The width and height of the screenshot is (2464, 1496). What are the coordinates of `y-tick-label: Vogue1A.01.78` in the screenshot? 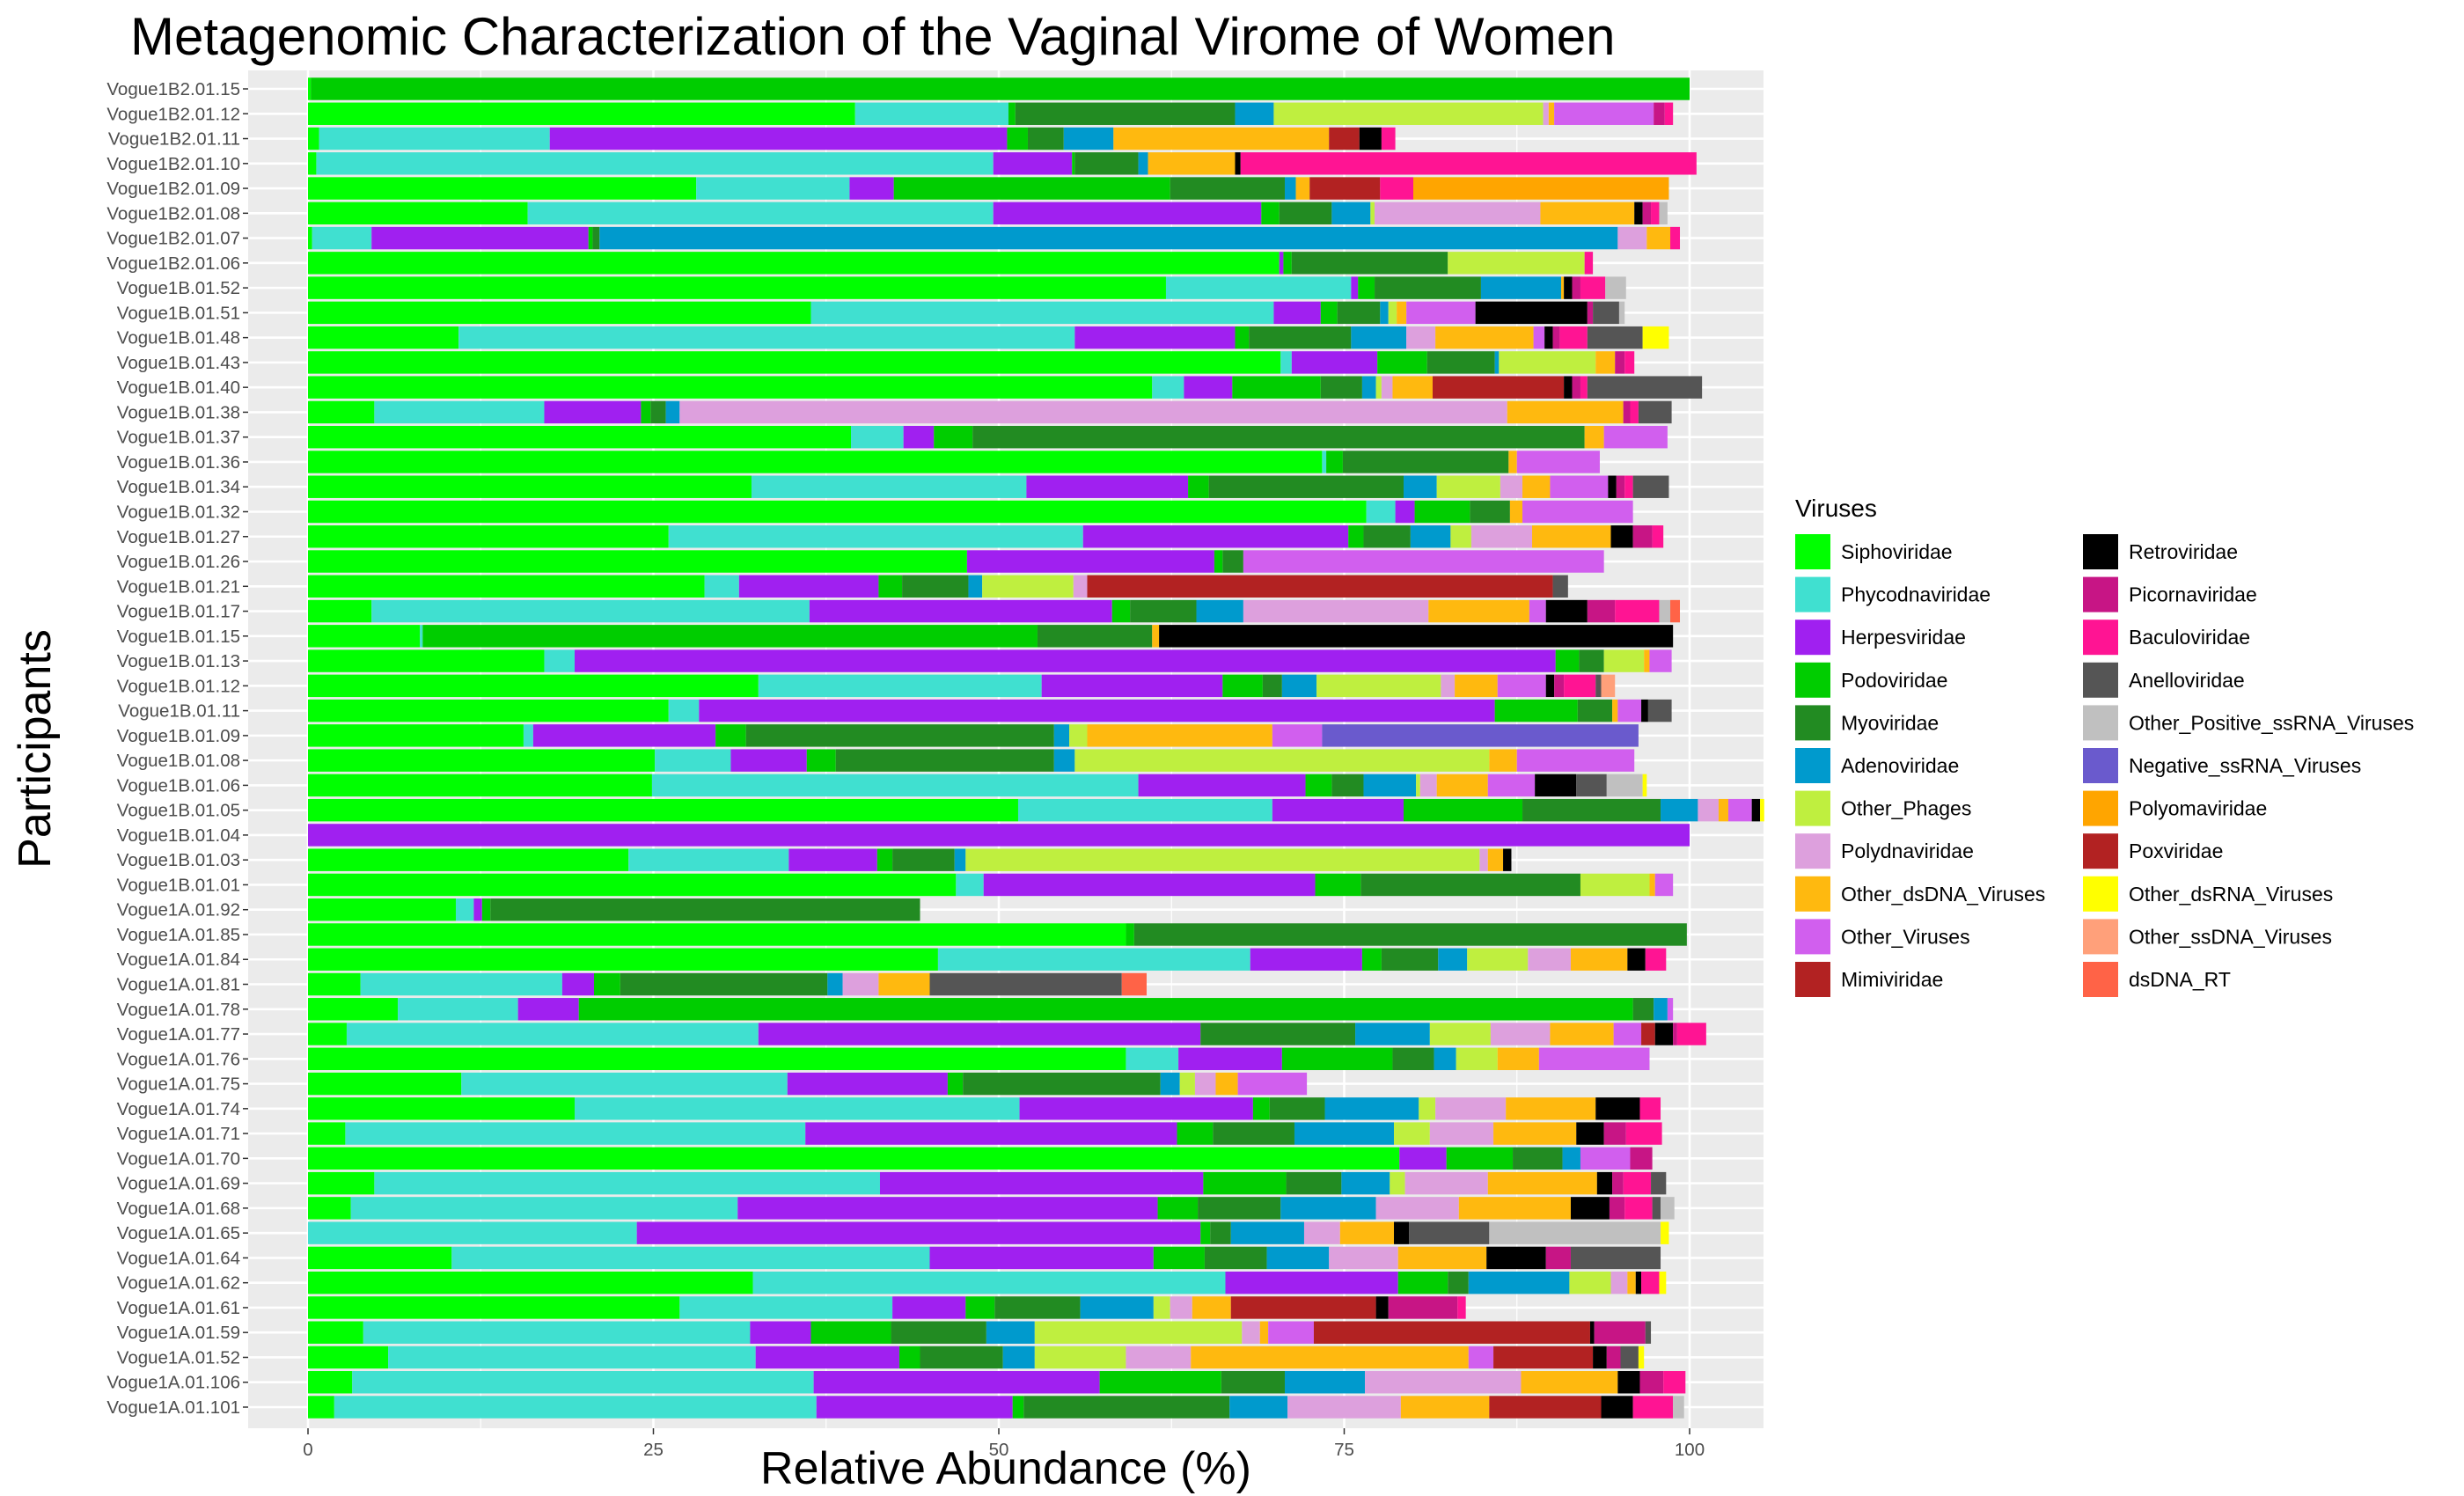 It's located at (179, 1010).